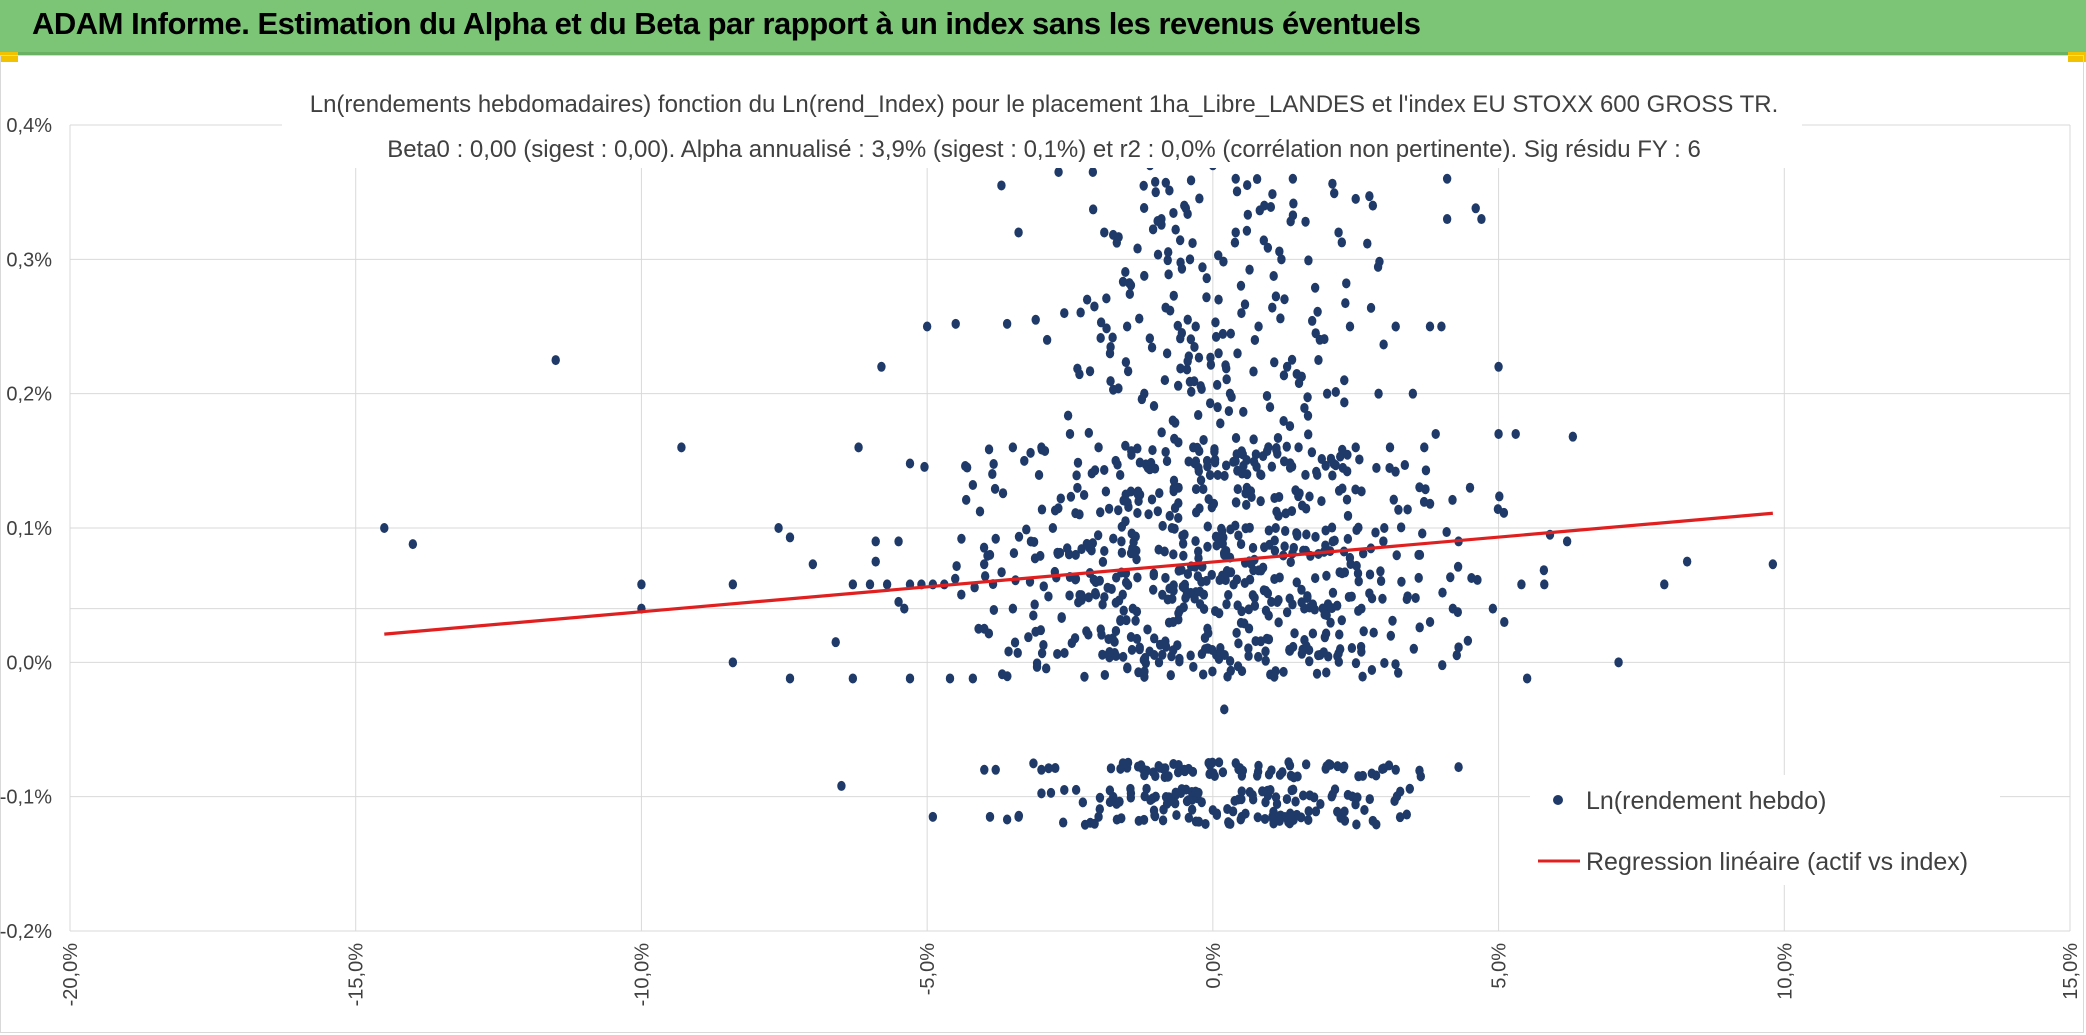 The image size is (2086, 1035). What do you see at coordinates (71, 975) in the screenshot?
I see `x-tick-label: -20,0%` at bounding box center [71, 975].